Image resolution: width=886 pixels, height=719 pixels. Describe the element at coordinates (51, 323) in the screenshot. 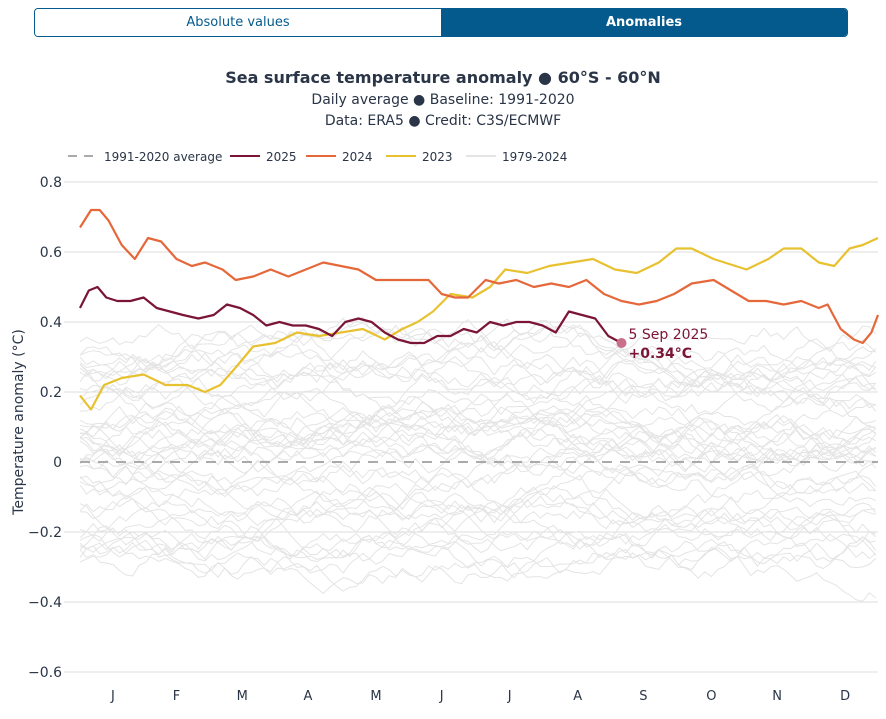

I see `y-tick-label: 0.4` at that location.